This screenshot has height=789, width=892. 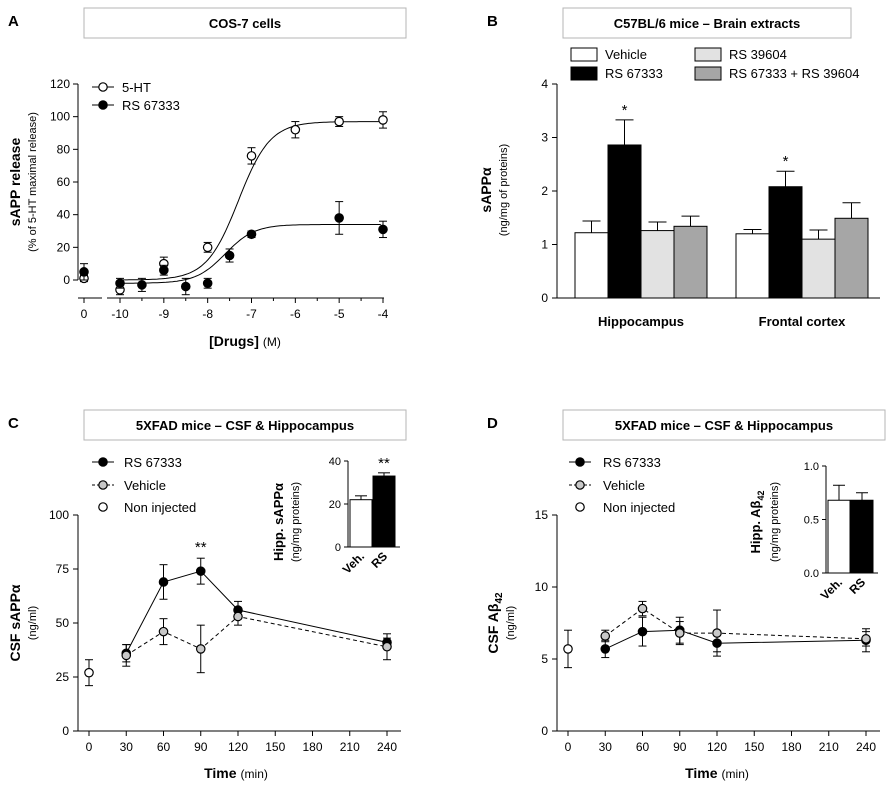 What do you see at coordinates (643, 747) in the screenshot?
I see `panel-d-xtick-label: 60` at bounding box center [643, 747].